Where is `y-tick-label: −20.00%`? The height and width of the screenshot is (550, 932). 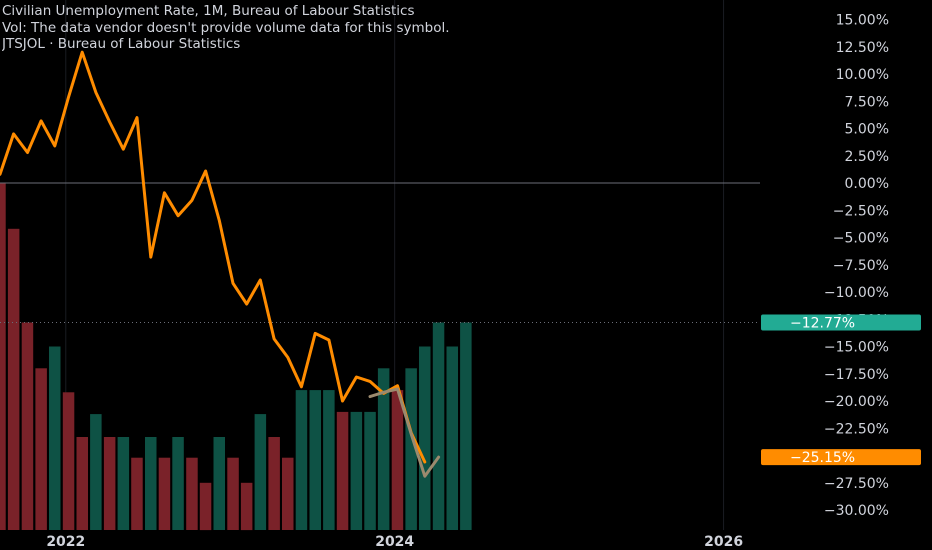 y-tick-label: −20.00% is located at coordinates (856, 402).